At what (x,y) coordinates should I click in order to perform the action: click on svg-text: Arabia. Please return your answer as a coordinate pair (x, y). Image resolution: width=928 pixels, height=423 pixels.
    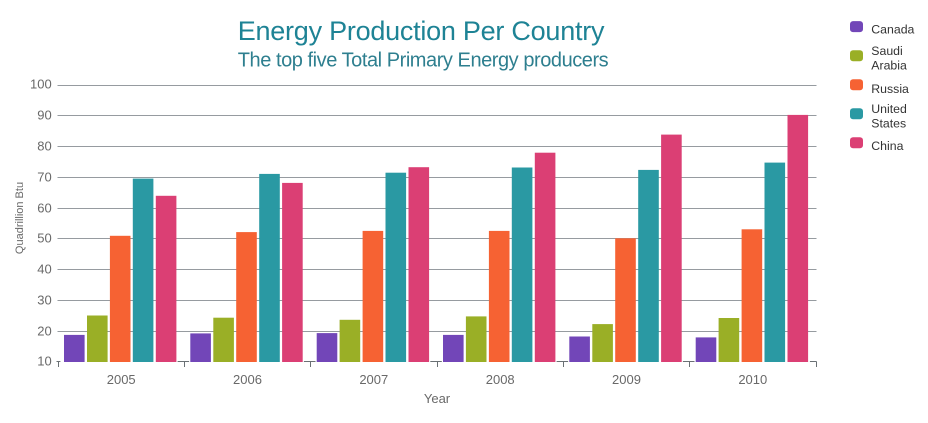
    Looking at the image, I should click on (889, 66).